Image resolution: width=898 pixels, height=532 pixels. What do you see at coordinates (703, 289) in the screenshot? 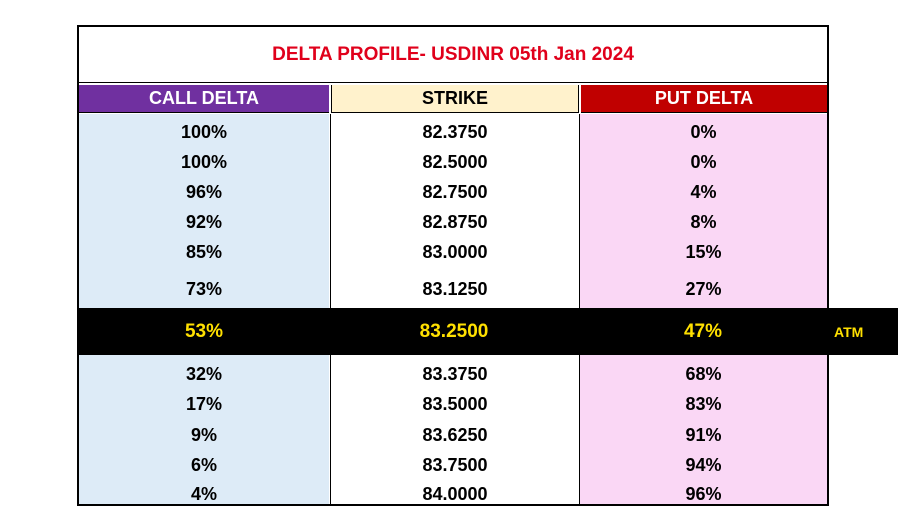
I see `put-cell: 27%` at bounding box center [703, 289].